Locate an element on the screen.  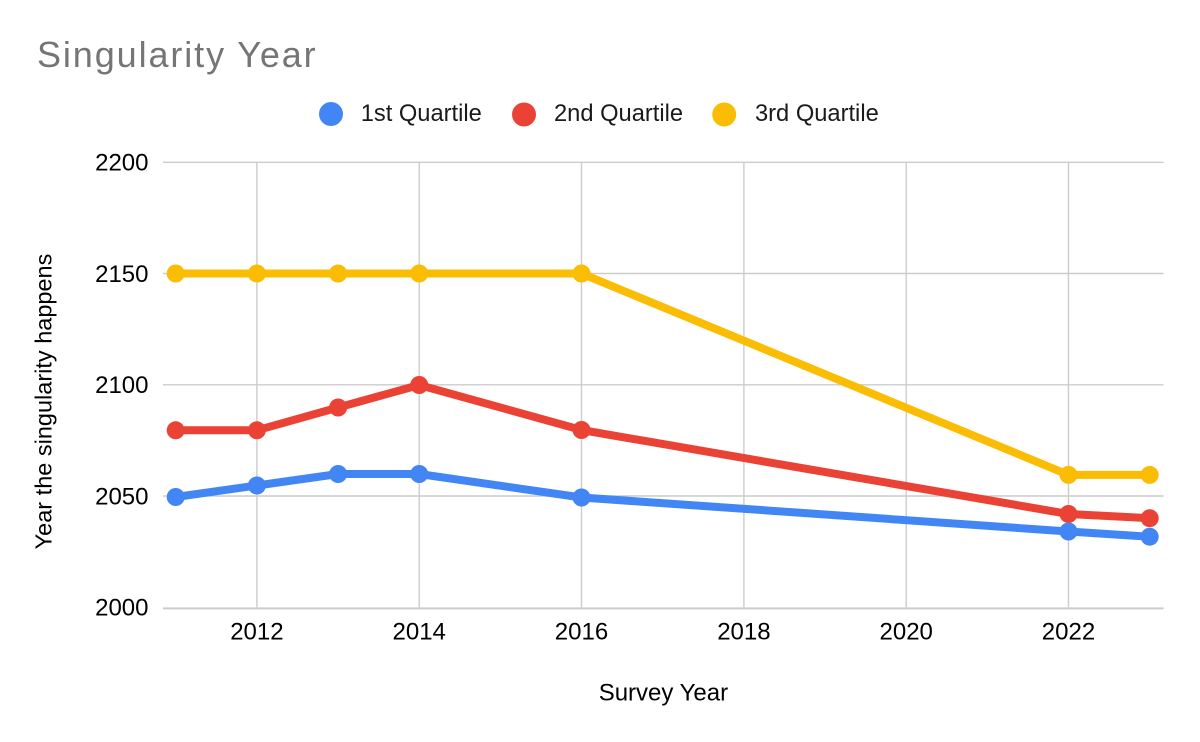
svg-text: 1st Quartile is located at coordinates (421, 114).